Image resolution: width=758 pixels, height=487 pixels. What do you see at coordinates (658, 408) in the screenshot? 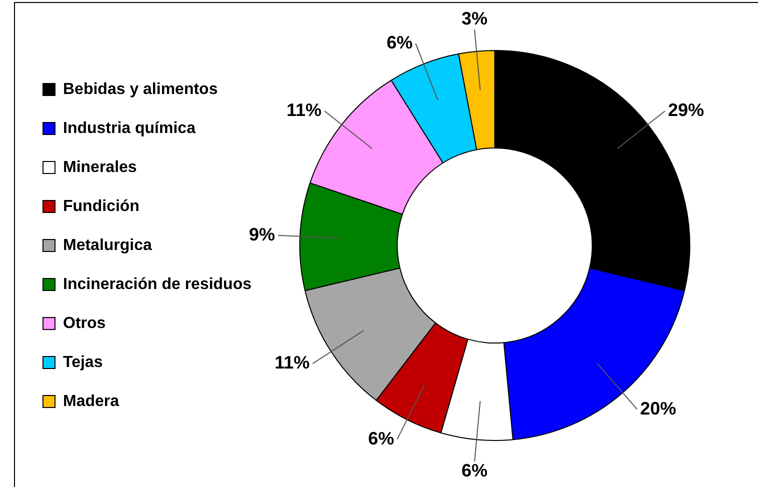
I see `data-label: 20%` at bounding box center [658, 408].